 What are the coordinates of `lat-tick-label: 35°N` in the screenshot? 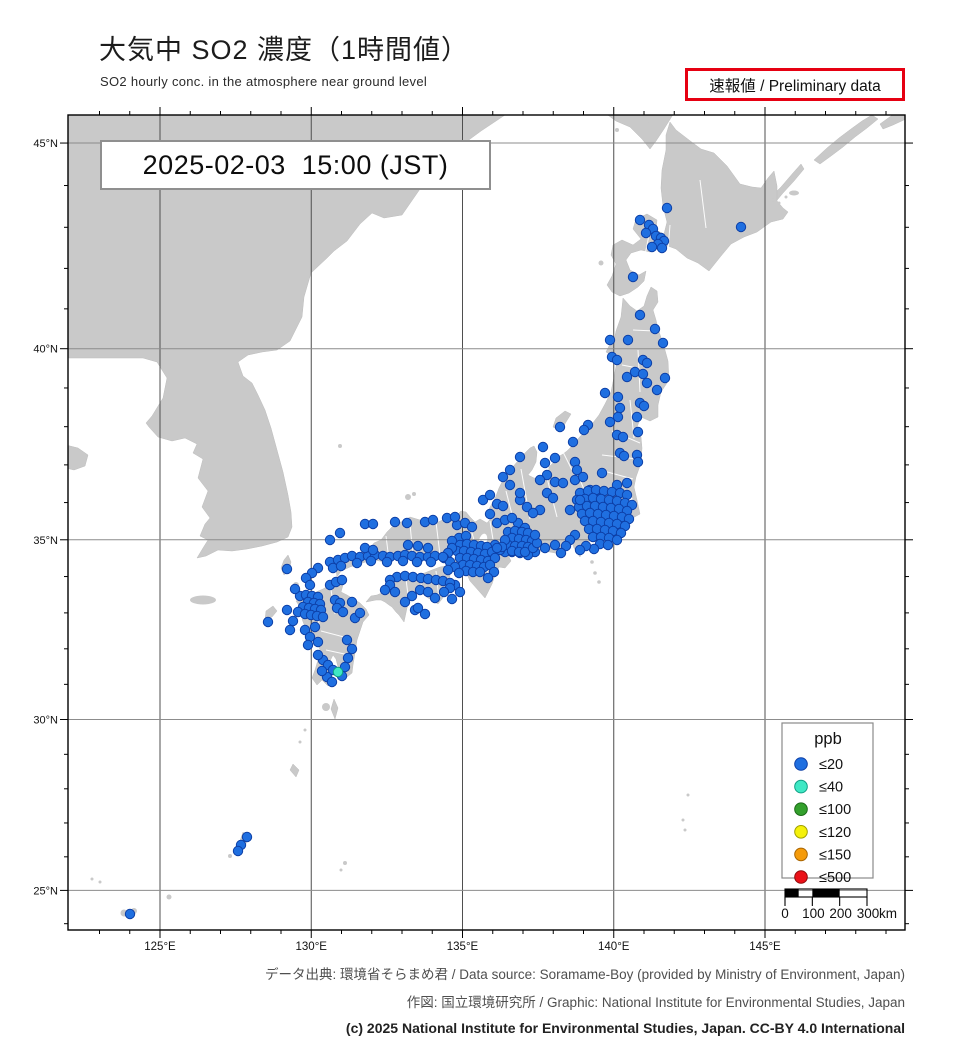 It's located at (45, 541).